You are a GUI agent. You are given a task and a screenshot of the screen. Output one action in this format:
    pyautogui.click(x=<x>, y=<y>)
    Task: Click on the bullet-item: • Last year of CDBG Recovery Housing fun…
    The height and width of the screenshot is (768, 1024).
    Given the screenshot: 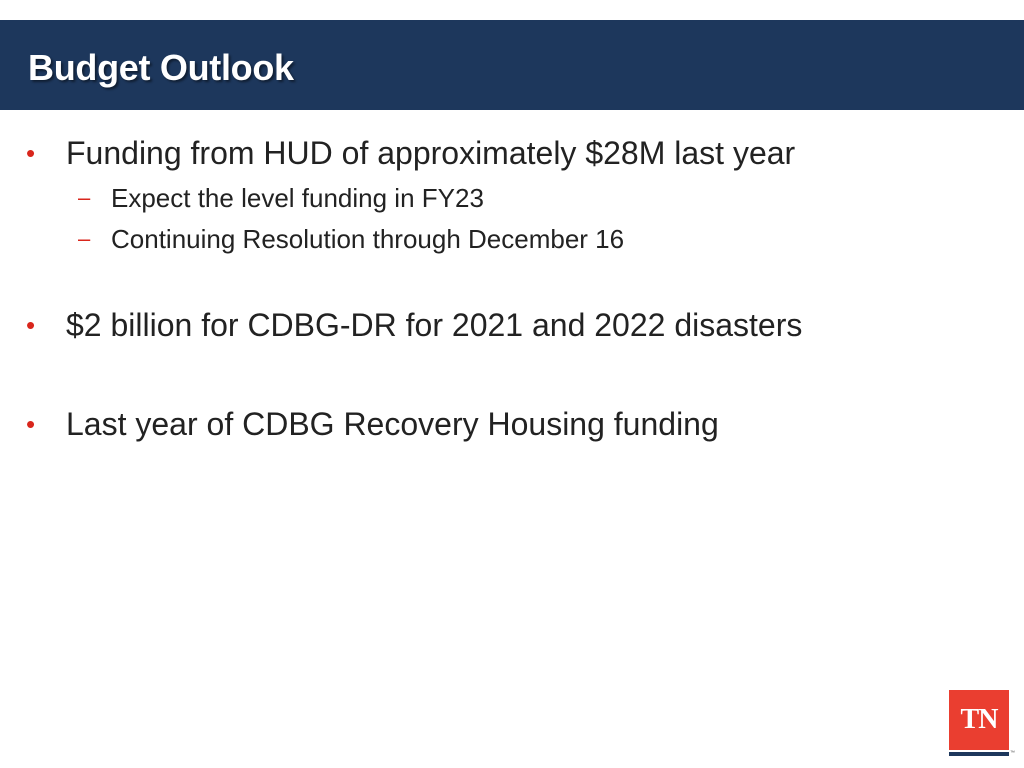 What is the action you would take?
    pyautogui.click(x=500, y=424)
    